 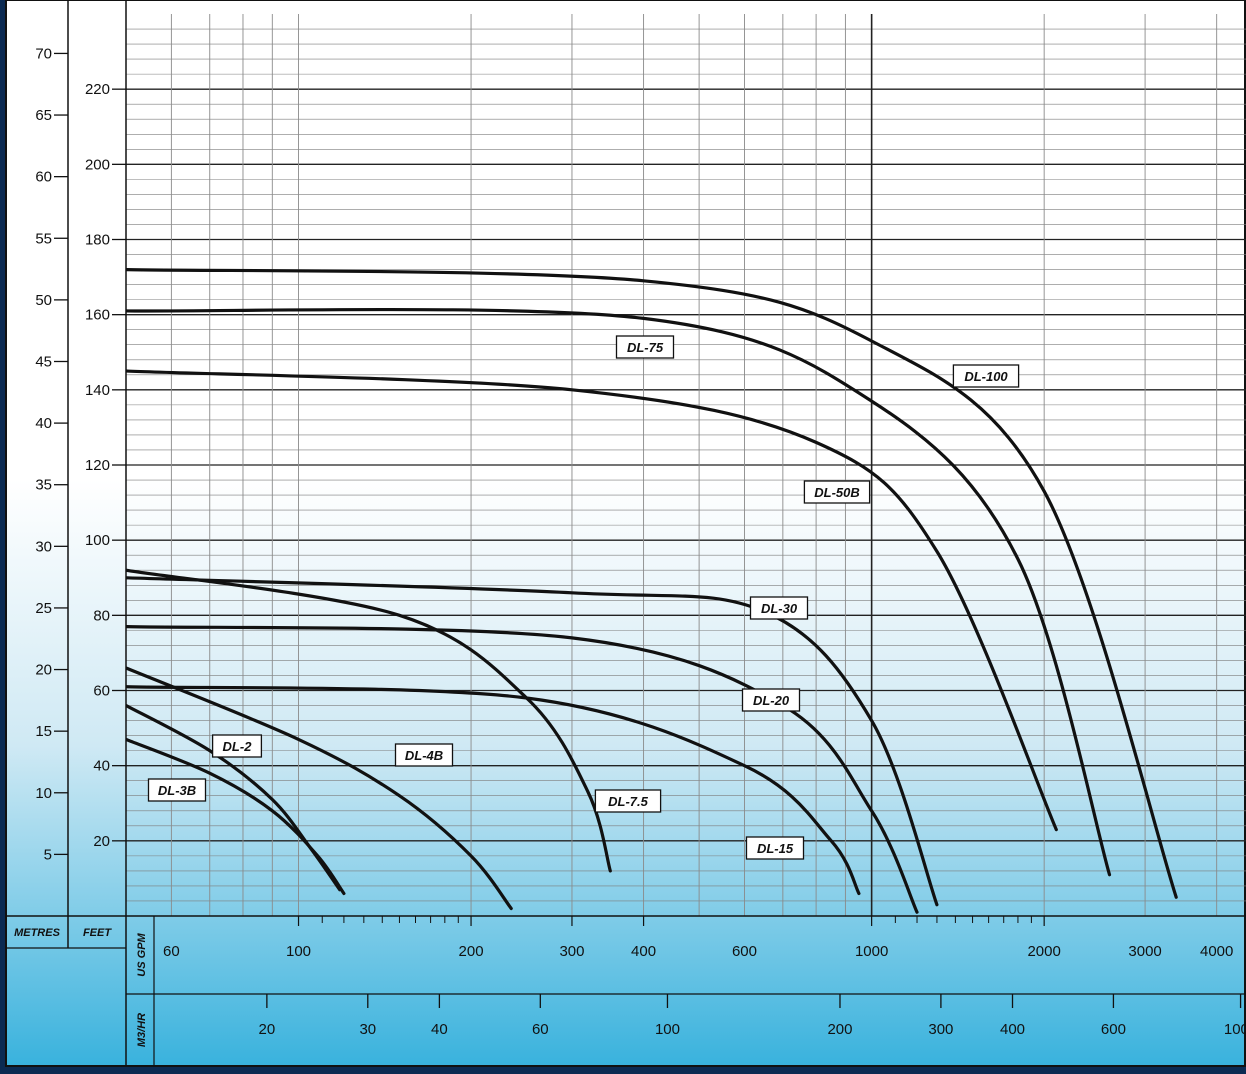 I want to click on us-gpm-tick-label: 4000, so click(x=1216, y=951).